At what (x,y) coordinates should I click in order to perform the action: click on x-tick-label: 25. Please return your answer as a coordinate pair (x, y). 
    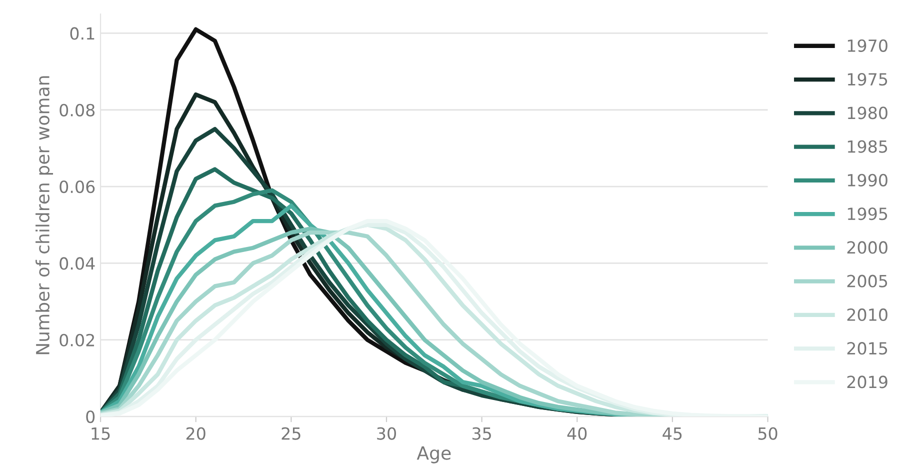
    Looking at the image, I should click on (291, 433).